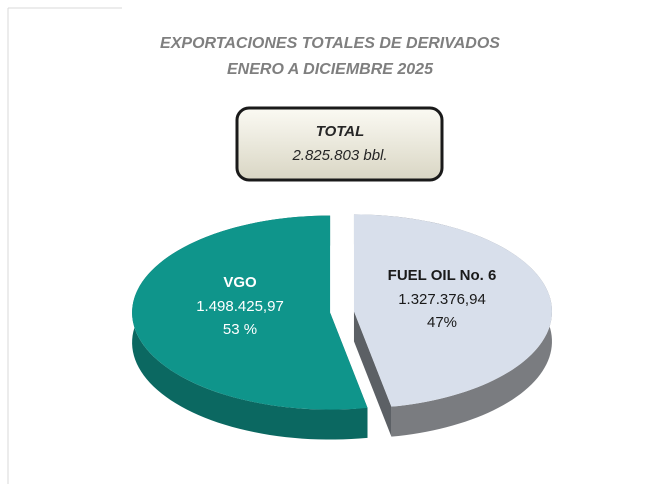 The width and height of the screenshot is (667, 484). What do you see at coordinates (442, 275) in the screenshot?
I see `slice-category: FUEL OIL No. 6` at bounding box center [442, 275].